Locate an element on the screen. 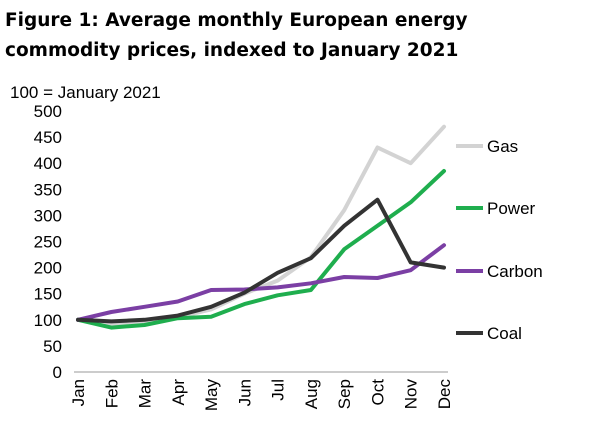  y-tick-label: 350 is located at coordinates (48, 189).